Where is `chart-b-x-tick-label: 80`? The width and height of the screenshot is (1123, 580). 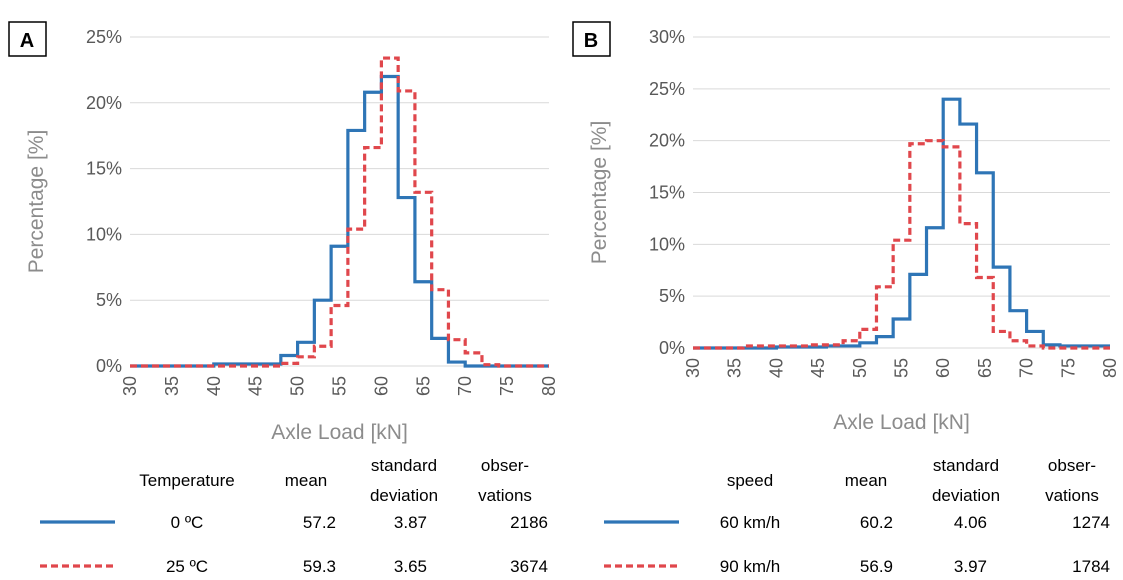
chart-b-x-tick-label: 80 is located at coordinates (1110, 368).